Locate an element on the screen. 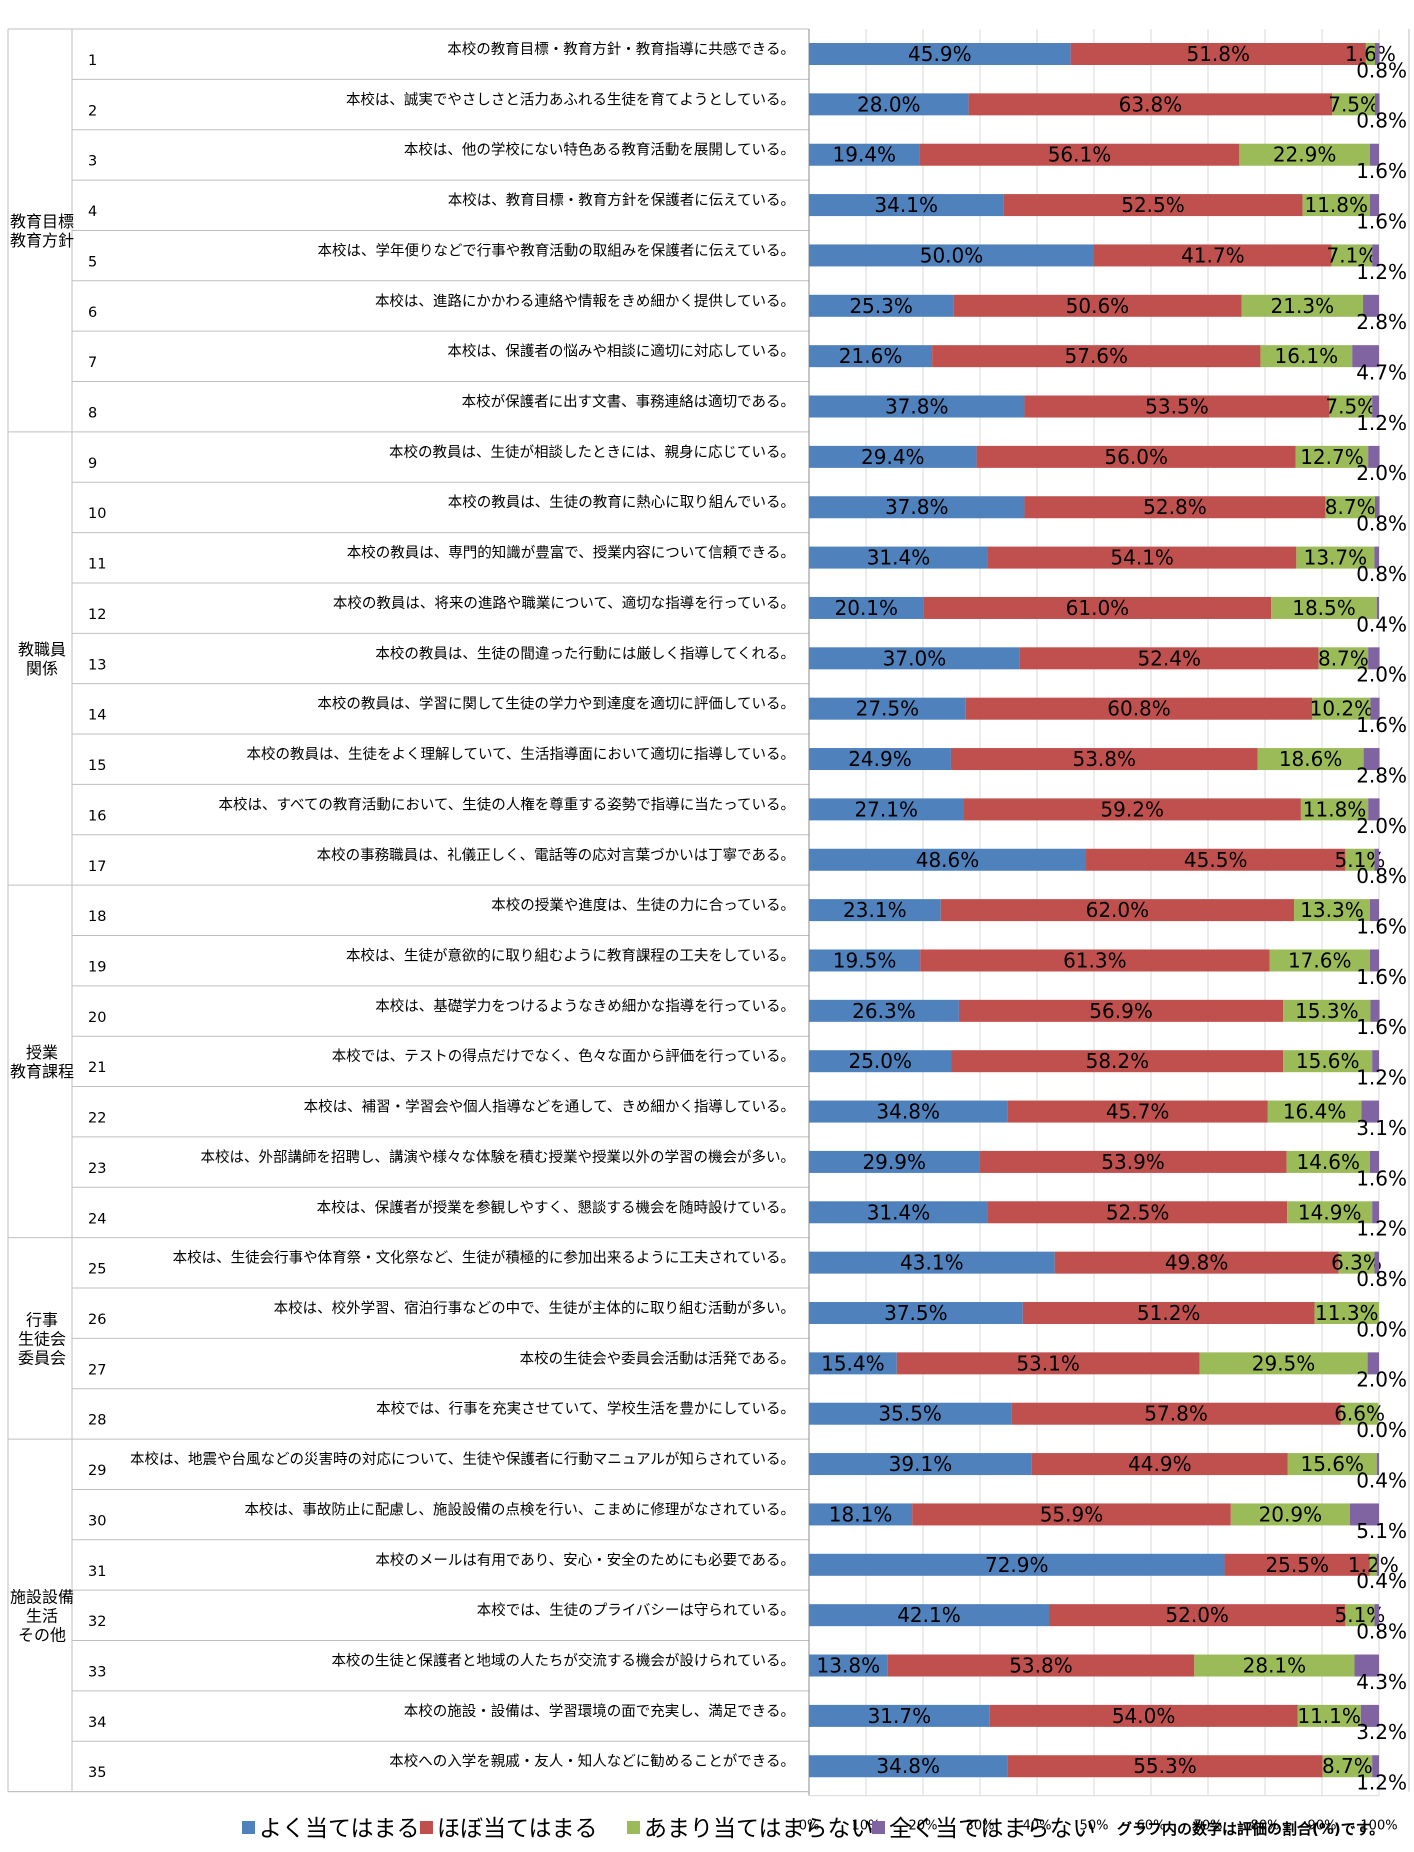 The width and height of the screenshot is (1414, 1852). data-label-2: 60.8% is located at coordinates (1139, 709).